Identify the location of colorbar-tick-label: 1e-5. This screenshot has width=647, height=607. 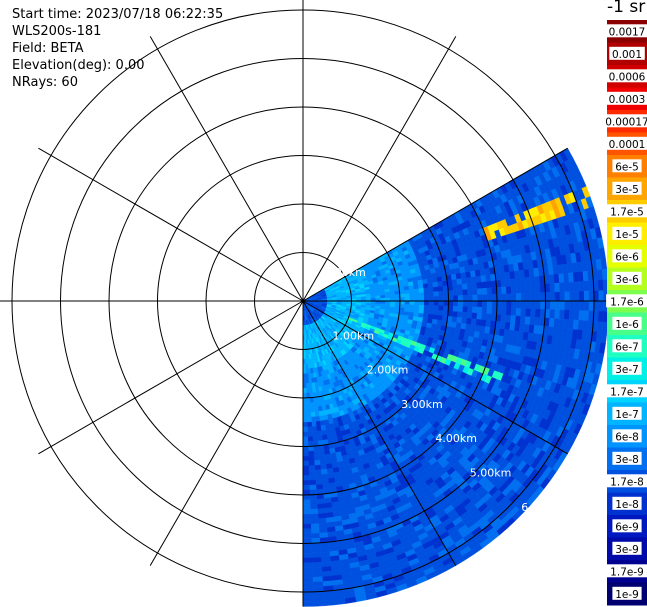
(627, 235).